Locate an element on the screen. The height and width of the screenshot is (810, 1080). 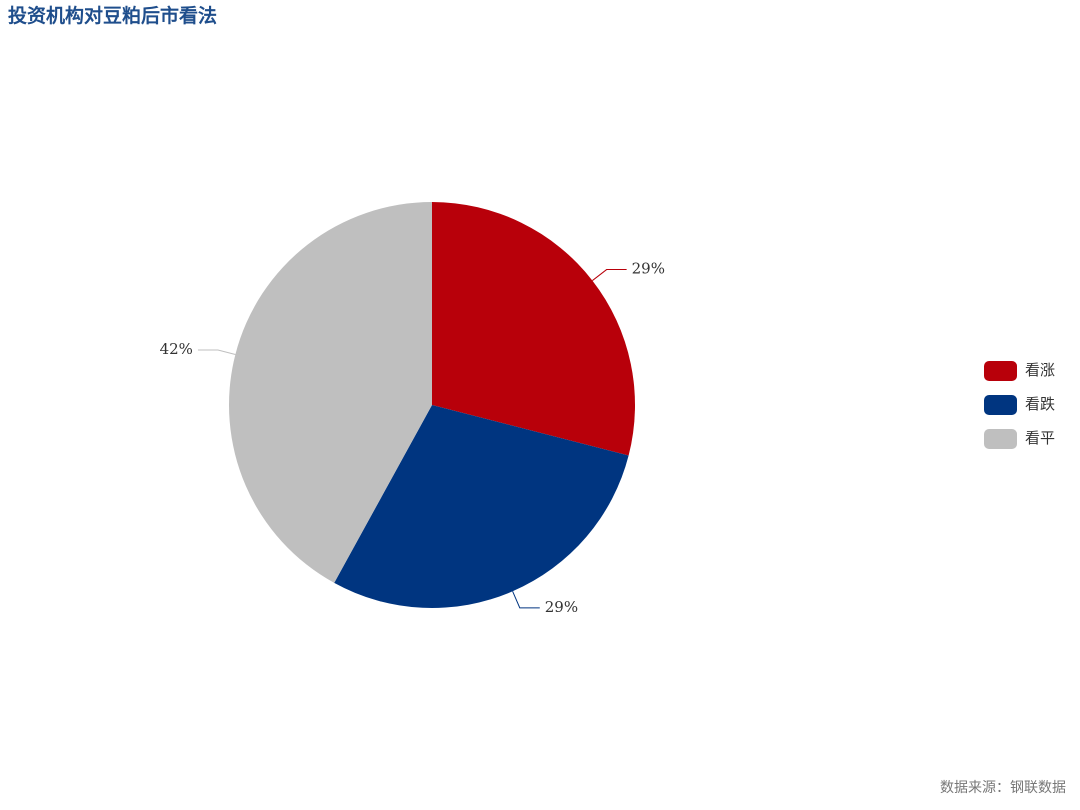
legend-label: 看涨 is located at coordinates (1040, 370).